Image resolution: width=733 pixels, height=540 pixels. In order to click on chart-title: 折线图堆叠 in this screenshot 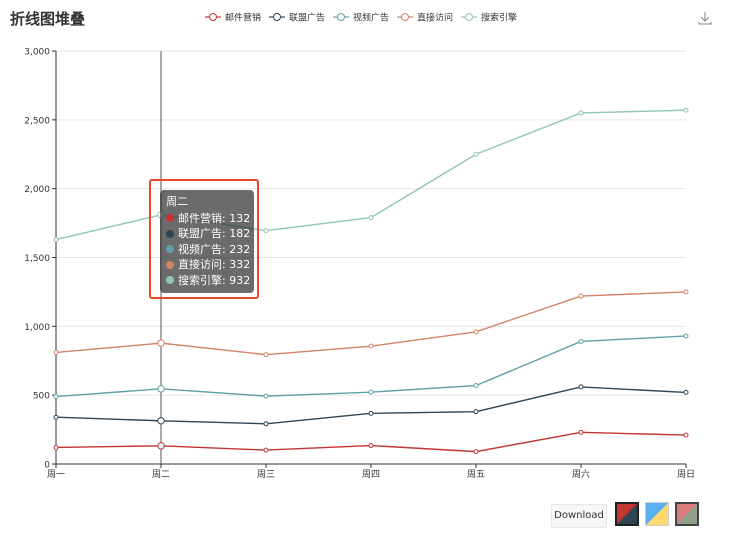, I will do `click(48, 19)`.